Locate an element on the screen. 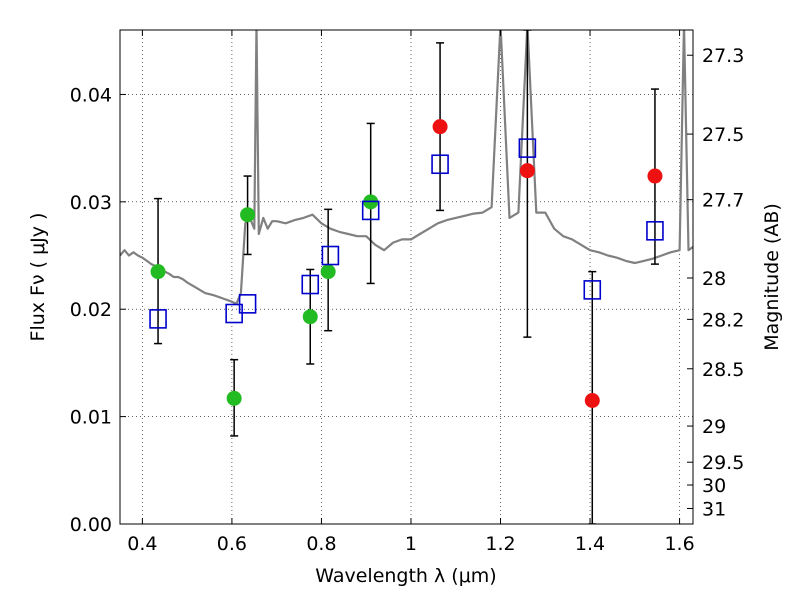 The image size is (800, 600). right-tick-label: 29.5 is located at coordinates (723, 463).